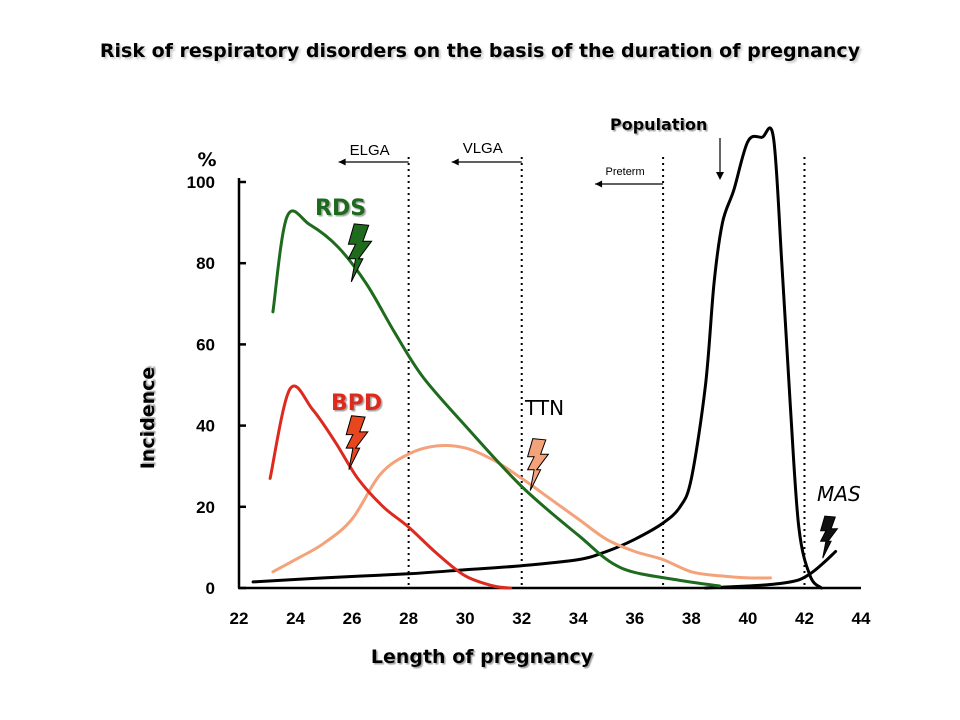 The image size is (960, 720). What do you see at coordinates (538, 464) in the screenshot?
I see `ttn-lightning-icon` at bounding box center [538, 464].